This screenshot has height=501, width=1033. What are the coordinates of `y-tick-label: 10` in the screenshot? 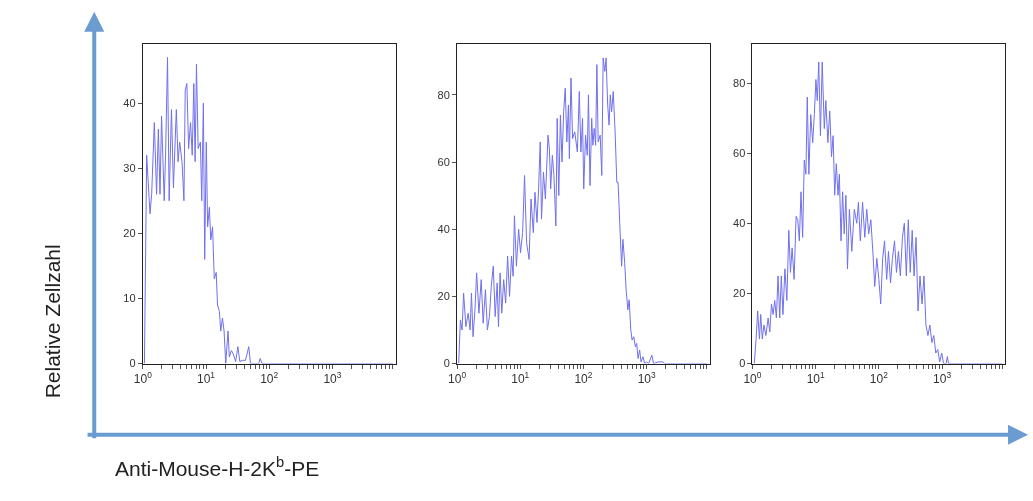 It's located at (129, 298).